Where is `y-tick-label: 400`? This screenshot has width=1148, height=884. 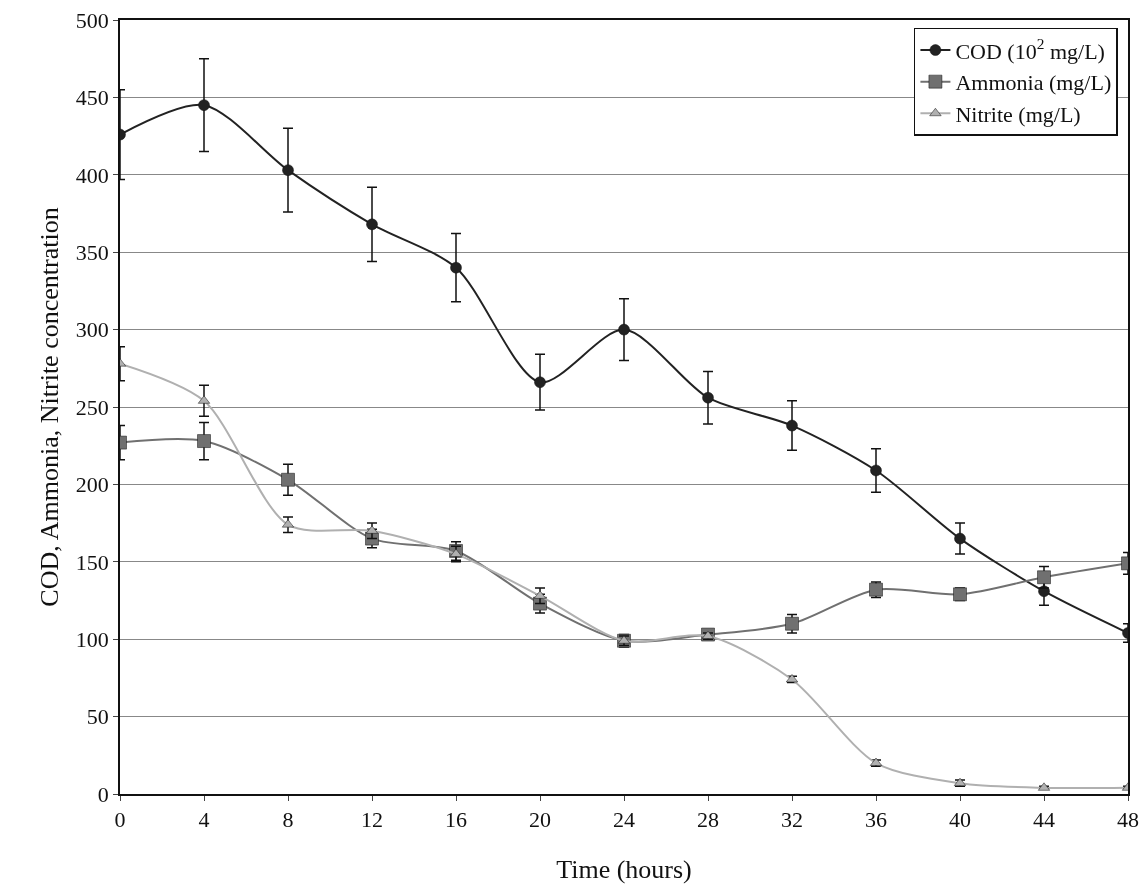 y-tick-label: 400 is located at coordinates (92, 175).